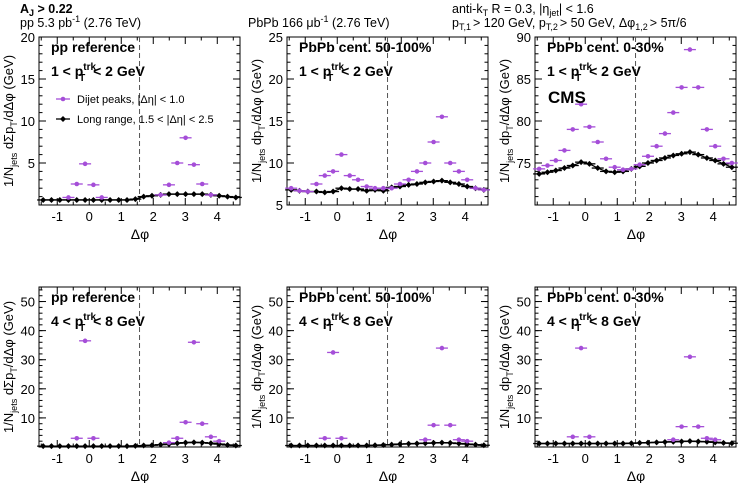 The height and width of the screenshot is (483, 747). What do you see at coordinates (524, 79) in the screenshot?
I see `y-tick-label: 85` at bounding box center [524, 79].